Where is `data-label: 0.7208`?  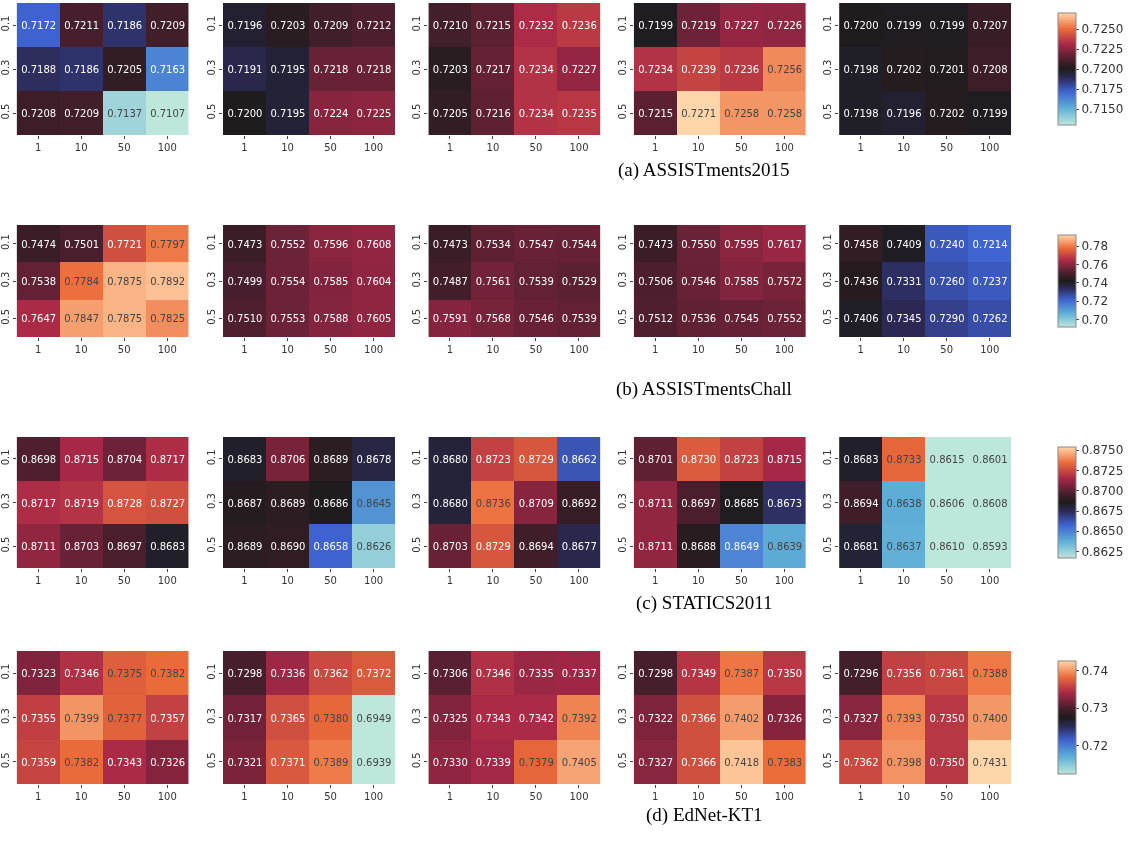 data-label: 0.7208 is located at coordinates (39, 113).